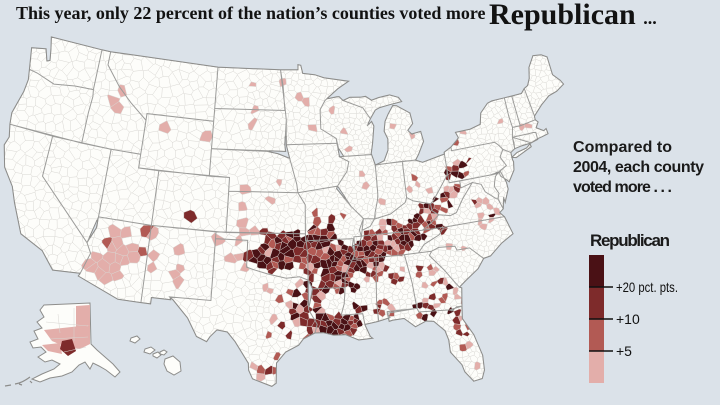 This screenshot has width=720, height=405. Describe the element at coordinates (630, 240) in the screenshot. I see `svg-text: Republican` at that location.